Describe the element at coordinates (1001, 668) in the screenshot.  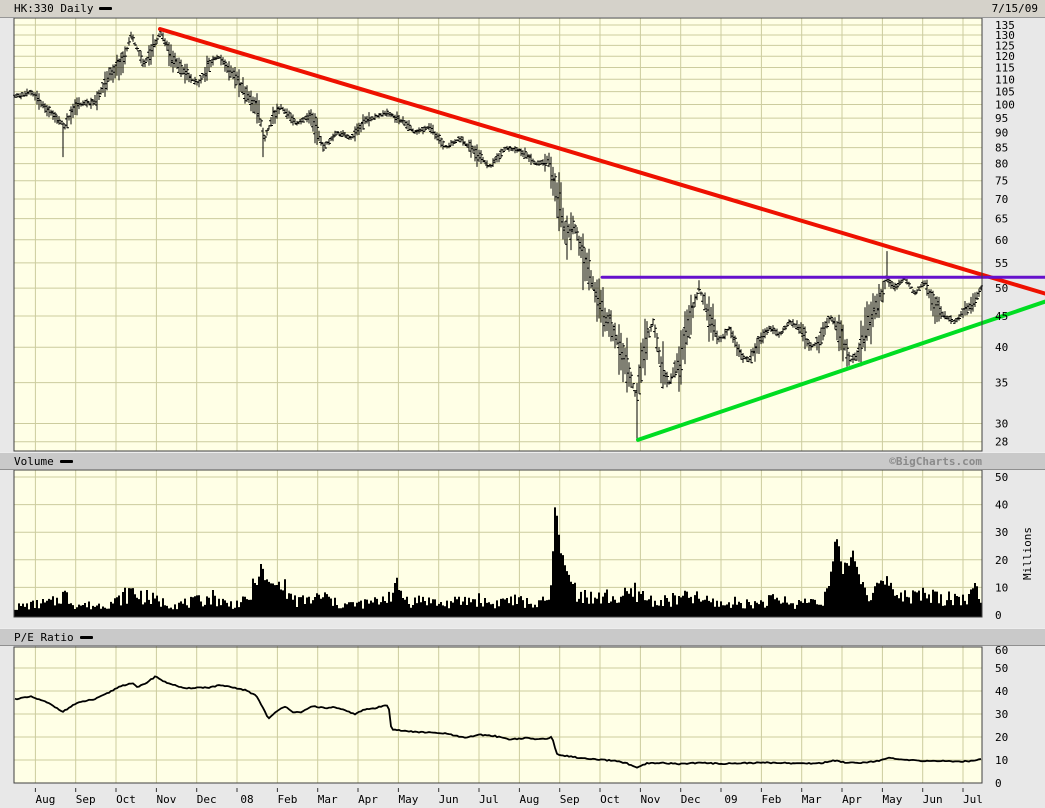
I see `pe-ytick-label: 50` at that location.